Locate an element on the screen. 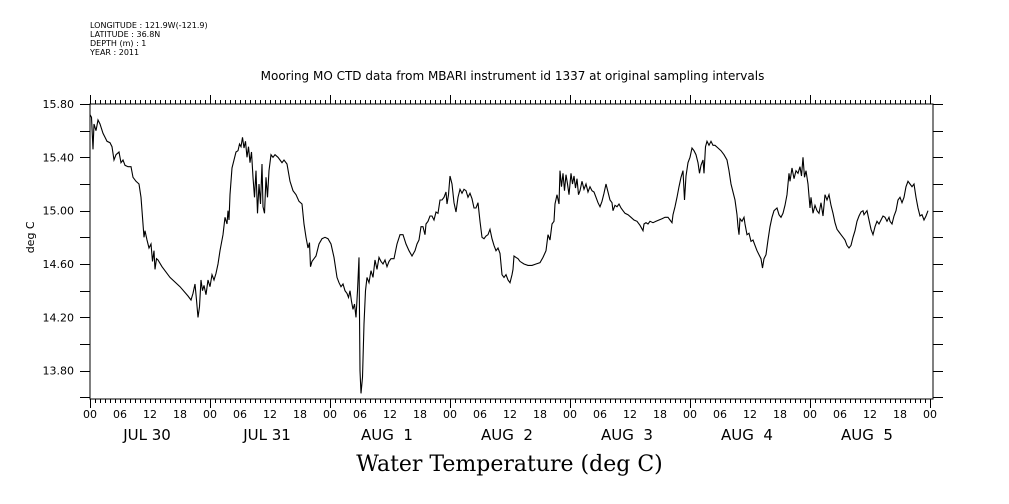  x-day-label: AUG 3 is located at coordinates (627, 435).